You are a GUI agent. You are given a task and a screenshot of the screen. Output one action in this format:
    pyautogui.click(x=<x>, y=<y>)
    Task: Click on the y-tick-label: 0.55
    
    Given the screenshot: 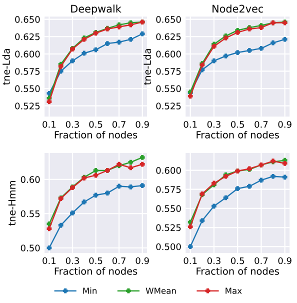 What is the action you would take?
    pyautogui.click(x=30, y=214)
    